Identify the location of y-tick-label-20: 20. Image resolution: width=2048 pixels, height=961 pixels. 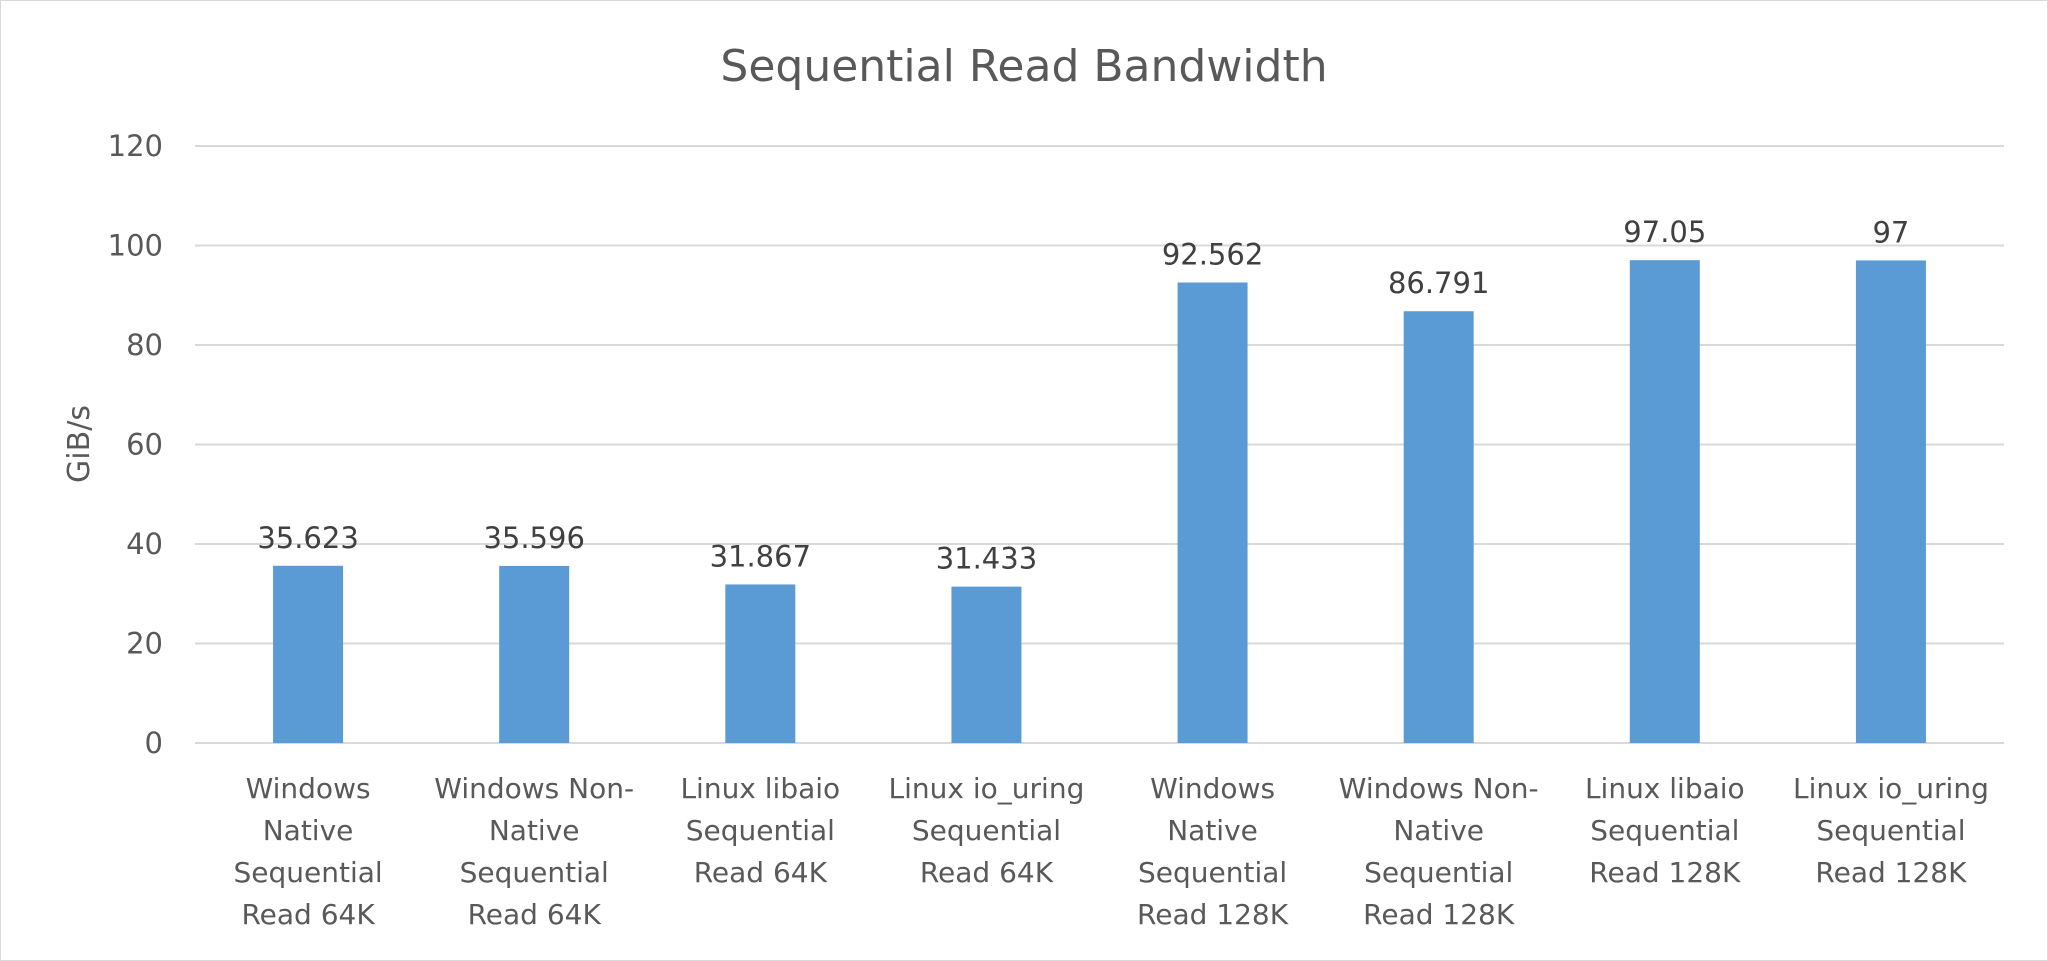
(144, 644).